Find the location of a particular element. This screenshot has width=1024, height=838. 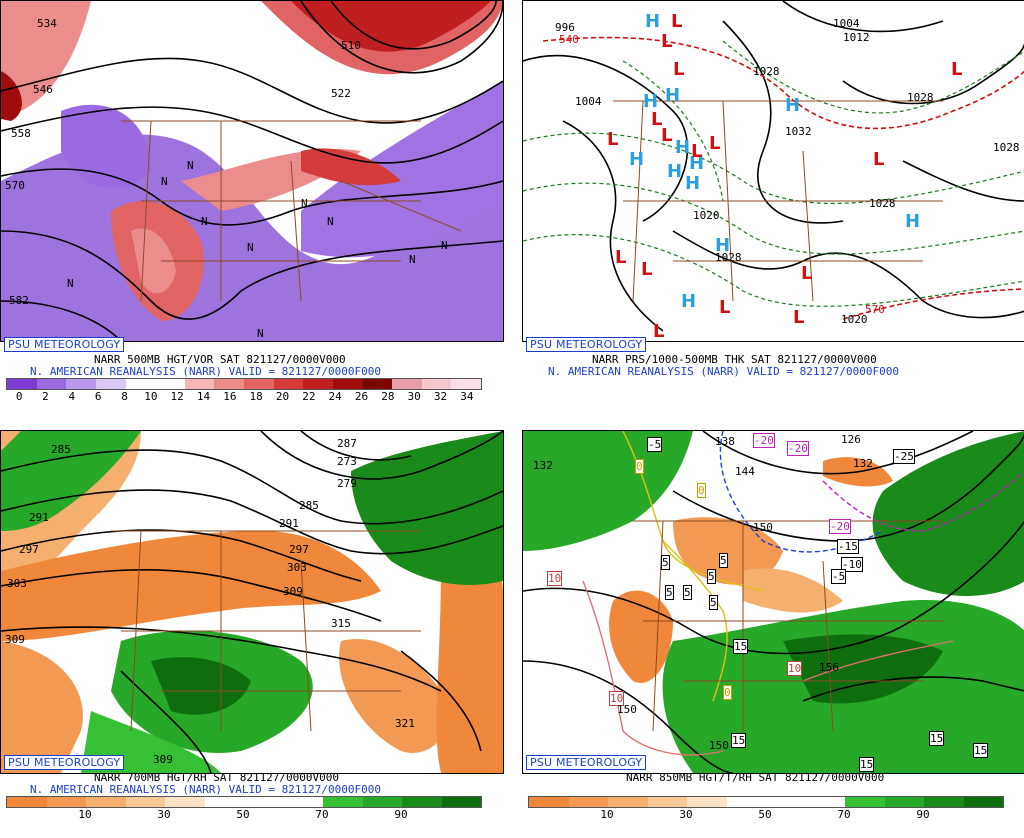

contour-label: 150 is located at coordinates (763, 527).